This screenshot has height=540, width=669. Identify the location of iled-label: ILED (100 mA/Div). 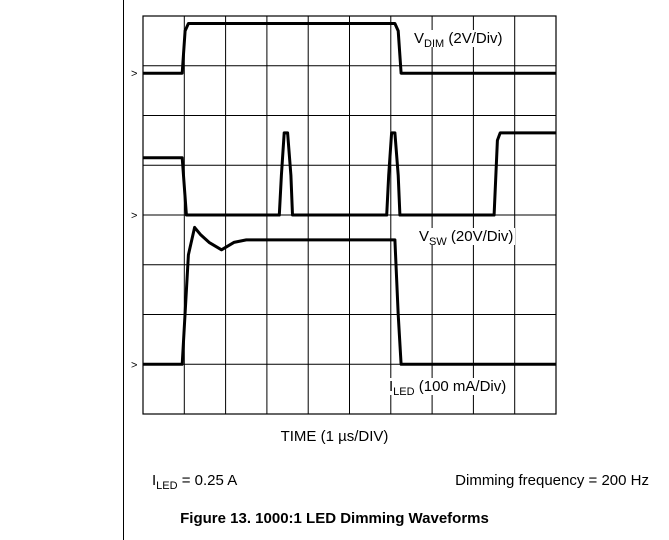
(448, 388).